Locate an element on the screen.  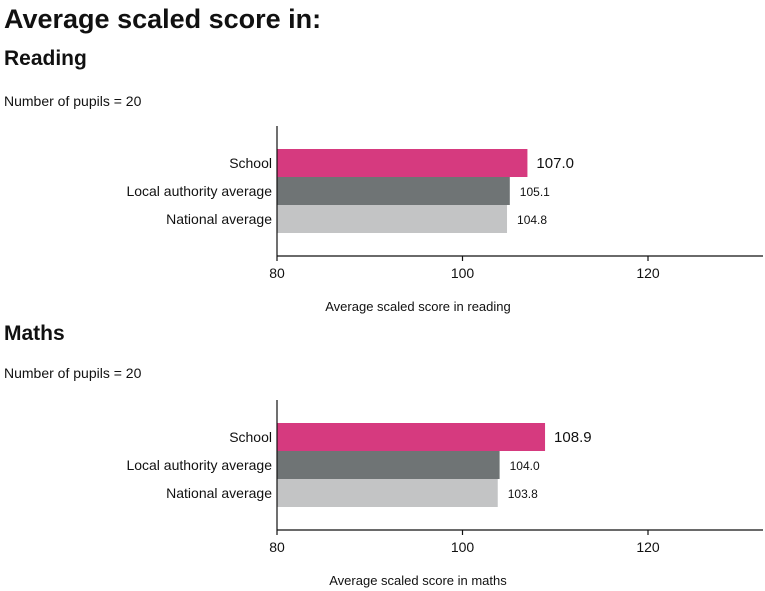
reading-category-label: National average is located at coordinates (219, 219).